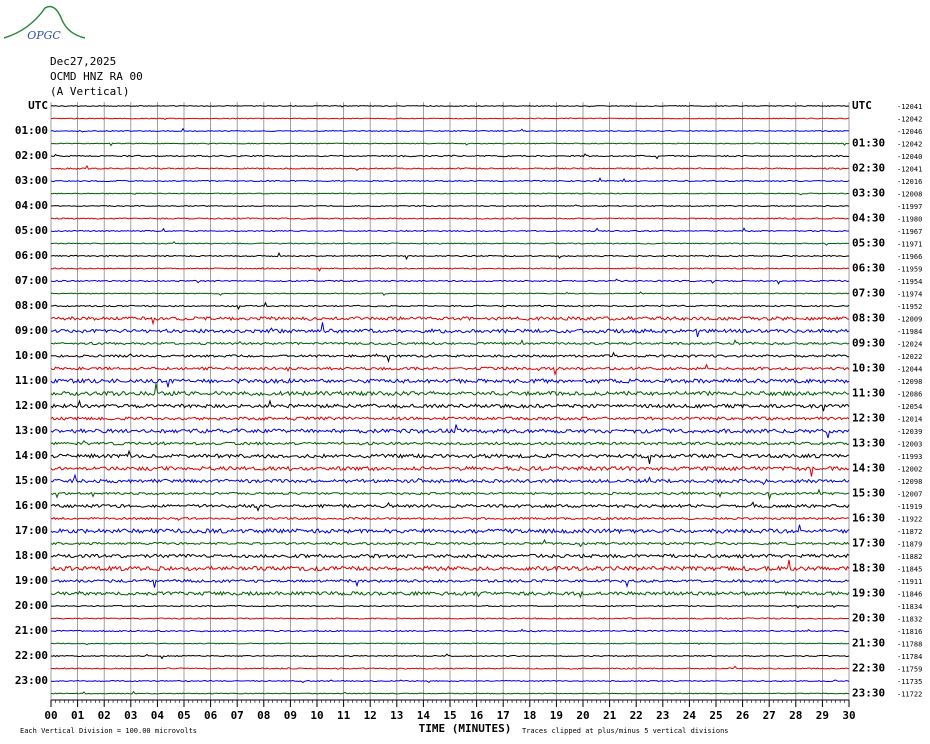 This screenshot has height=744, width=930. Describe the element at coordinates (44, 35) in the screenshot. I see `logo: OPGC` at that location.